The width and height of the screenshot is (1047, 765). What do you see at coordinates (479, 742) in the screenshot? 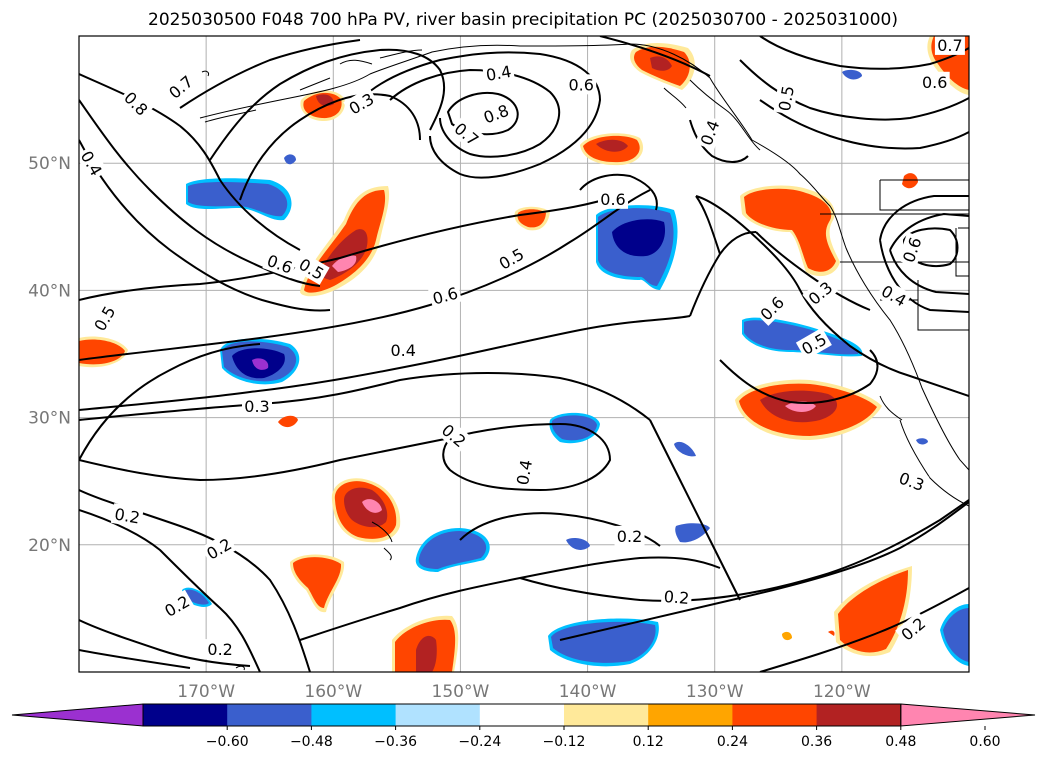
I see `colorbar-tick-label: −0.24` at bounding box center [479, 742].